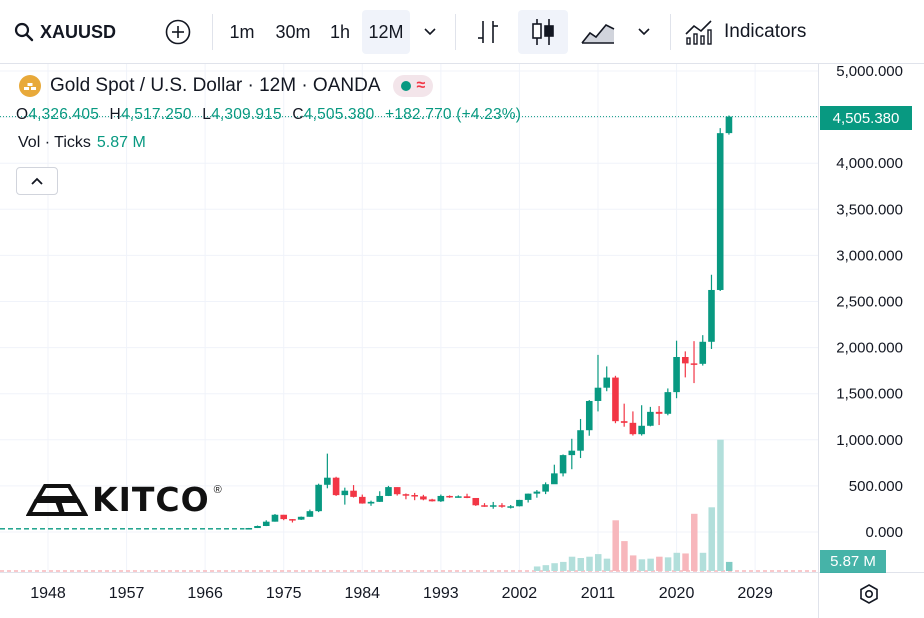 Image resolution: width=924 pixels, height=618 pixels. What do you see at coordinates (869, 255) in the screenshot?
I see `price-tick-label: 3,000.000` at bounding box center [869, 255].